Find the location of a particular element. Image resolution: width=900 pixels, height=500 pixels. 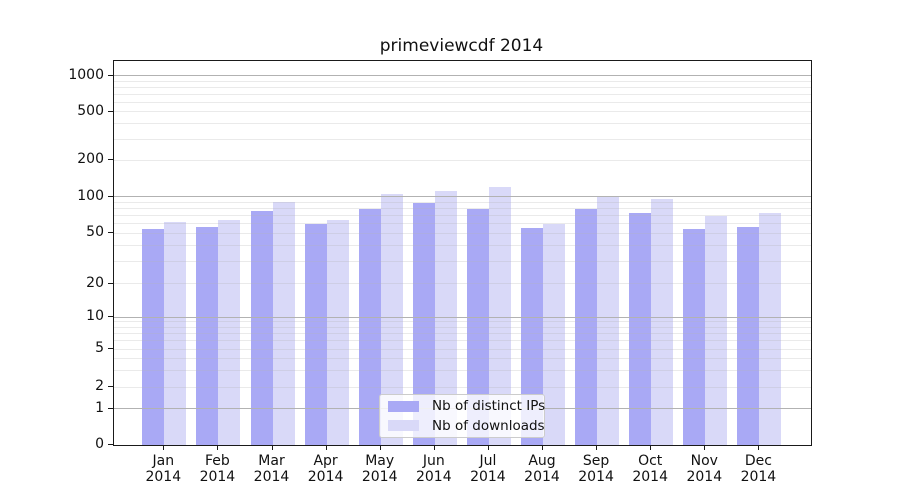

bar-downloads-feb is located at coordinates (229, 332).